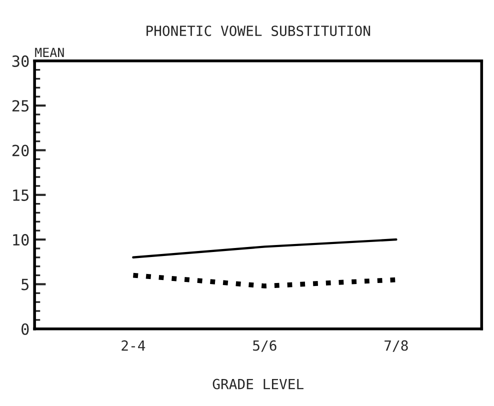 The height and width of the screenshot is (406, 494). I want to click on x-tick-label: 2-4, so click(134, 345).